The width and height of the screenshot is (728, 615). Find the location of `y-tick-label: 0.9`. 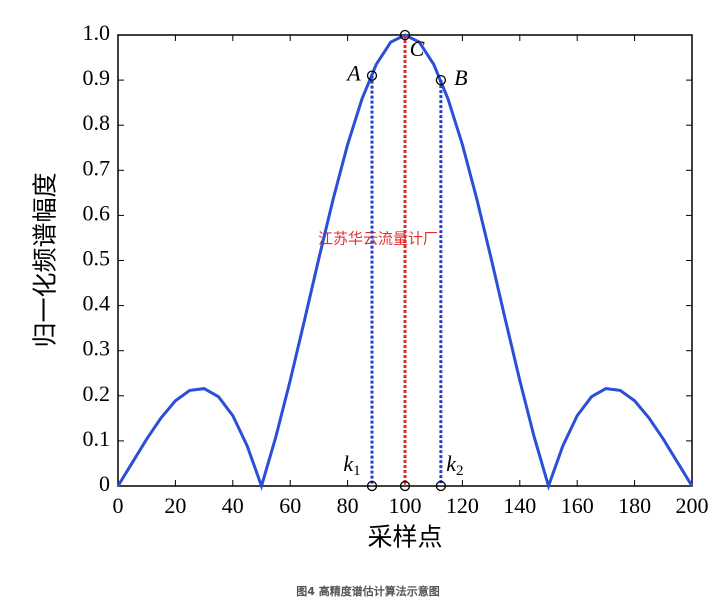

y-tick-label: 0.9 is located at coordinates (97, 77).